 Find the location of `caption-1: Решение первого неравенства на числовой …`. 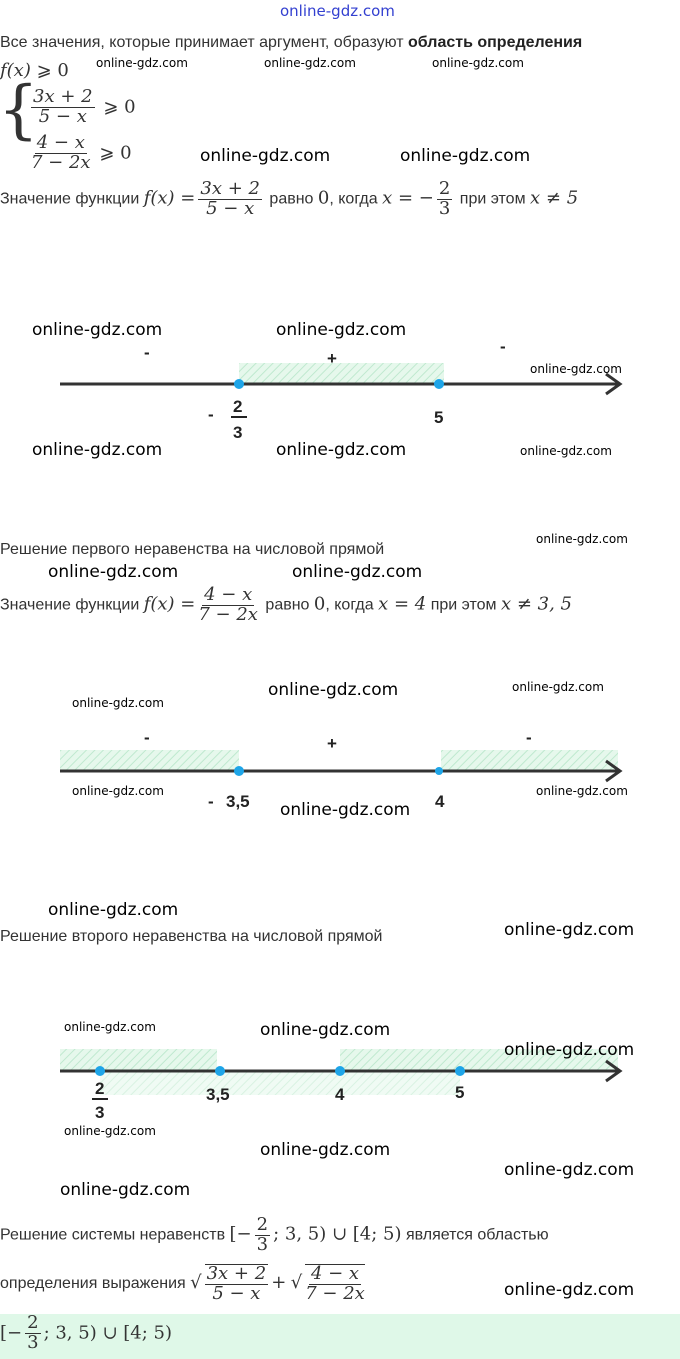

caption-1: Решение первого неравенства на числовой … is located at coordinates (192, 549).